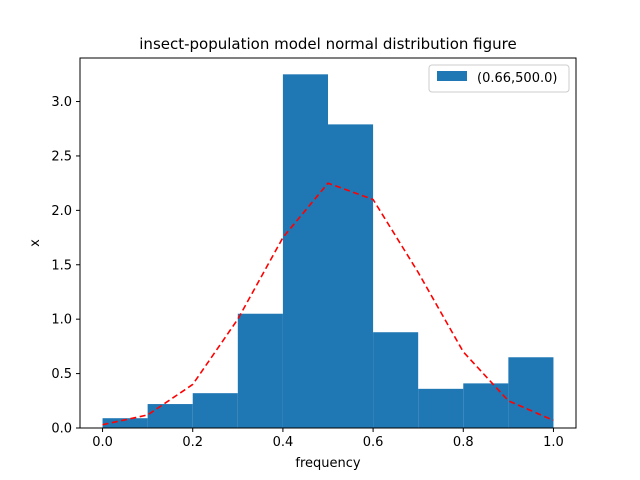  I want to click on legend-label: (0.66,500.0), so click(517, 78).